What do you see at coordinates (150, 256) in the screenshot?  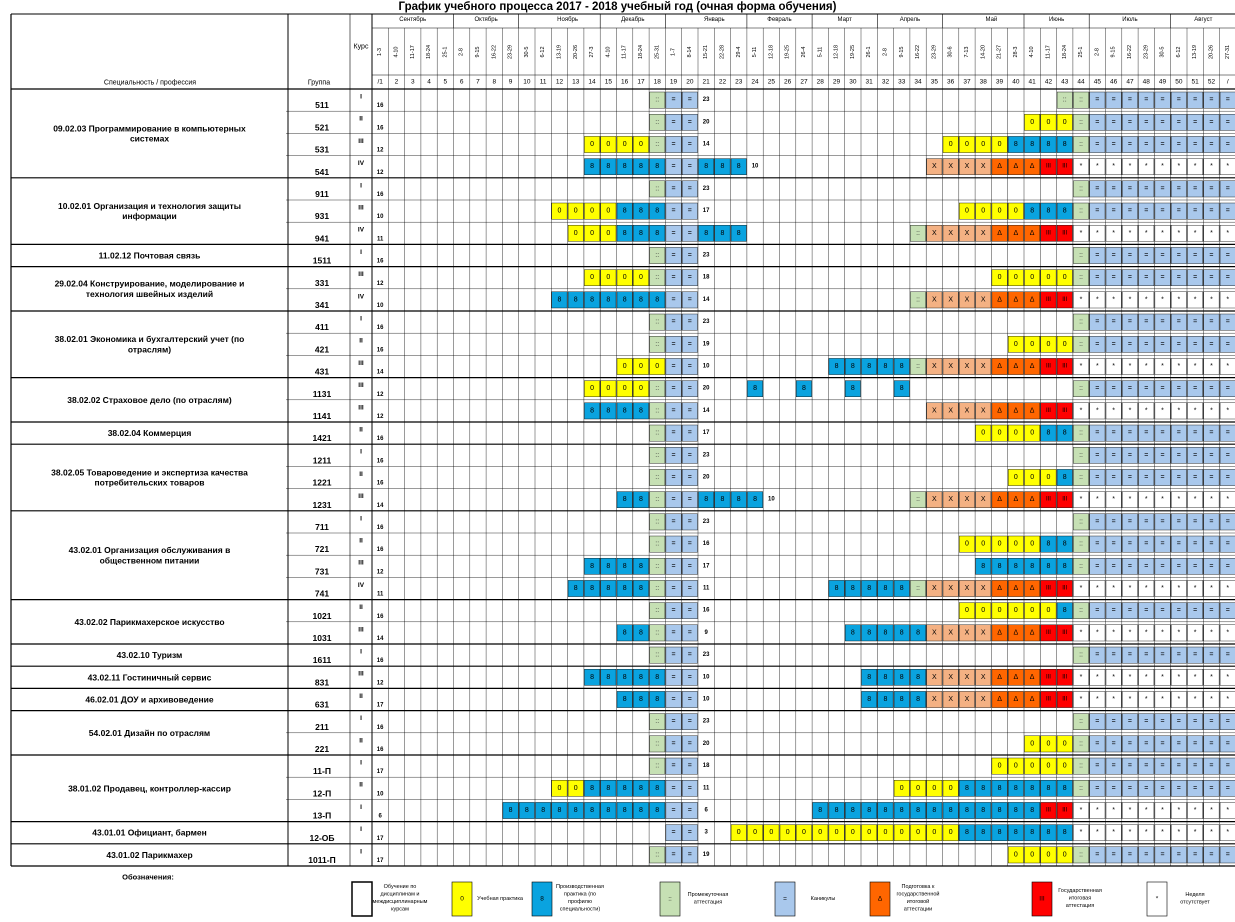 I see `specialty-name: 11.02.12 Почтовая связь` at bounding box center [150, 256].